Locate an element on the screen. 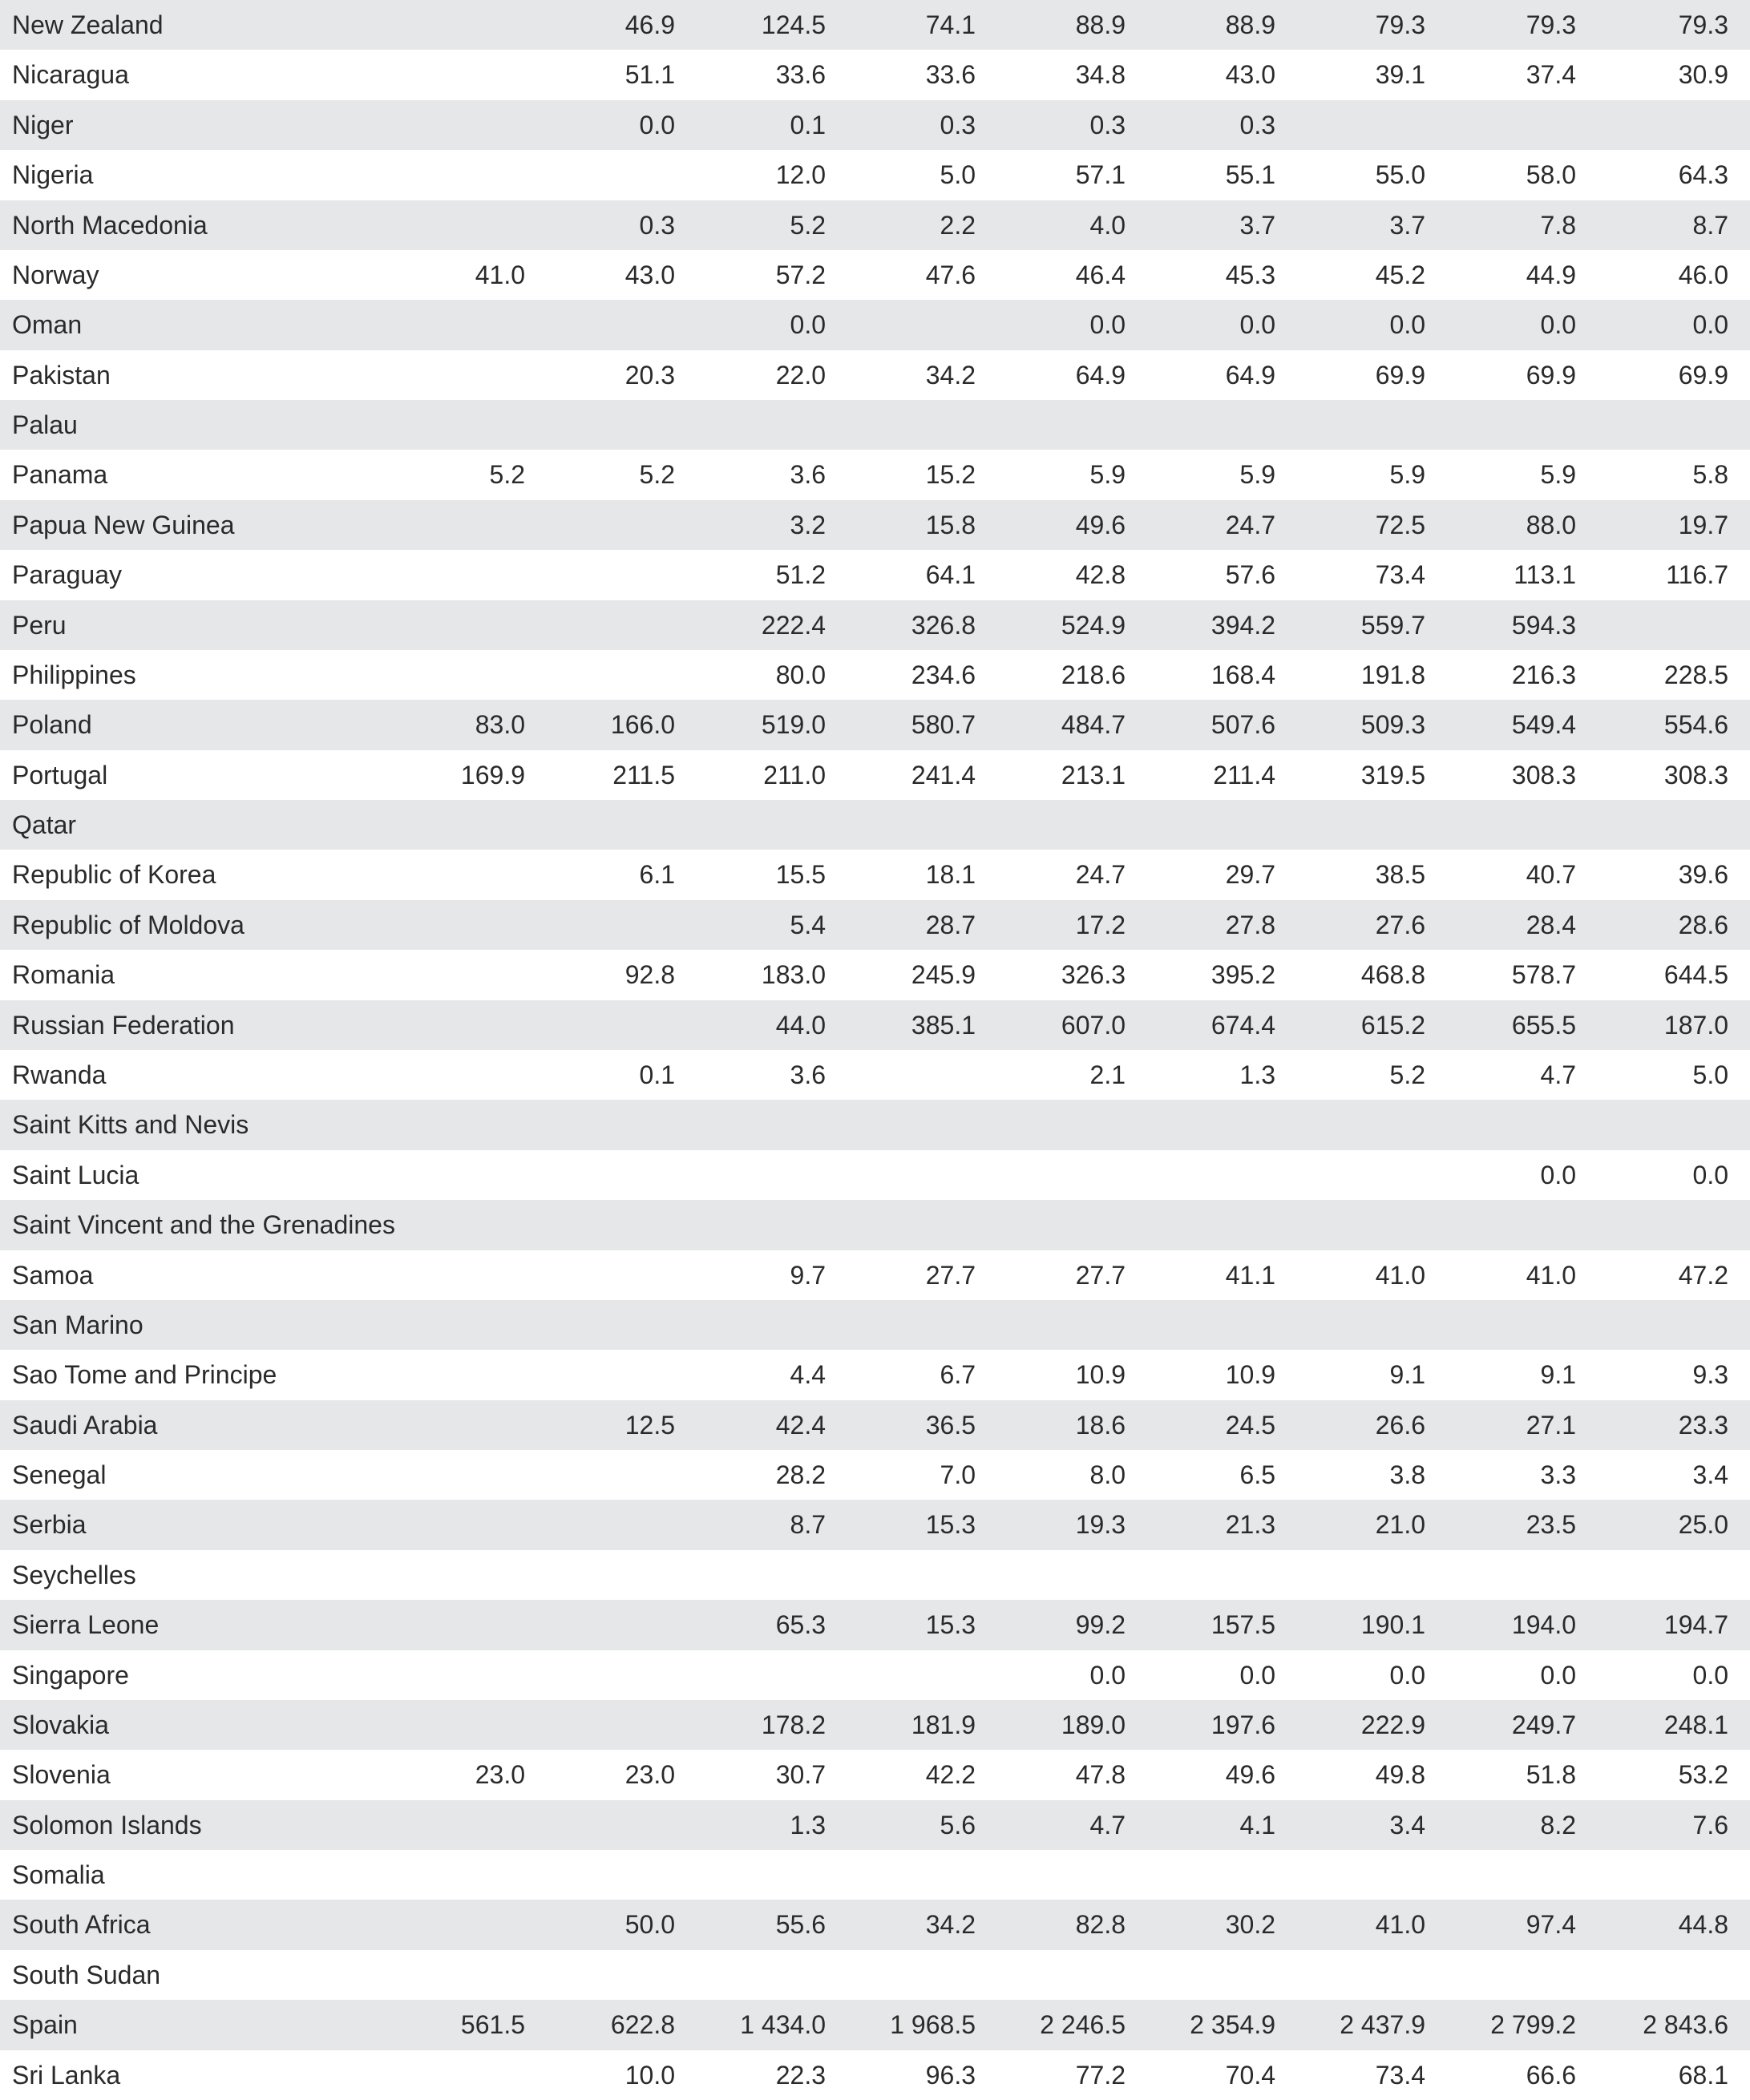 Image resolution: width=1750 pixels, height=2100 pixels. value-cell: 19.3 is located at coordinates (1100, 1525).